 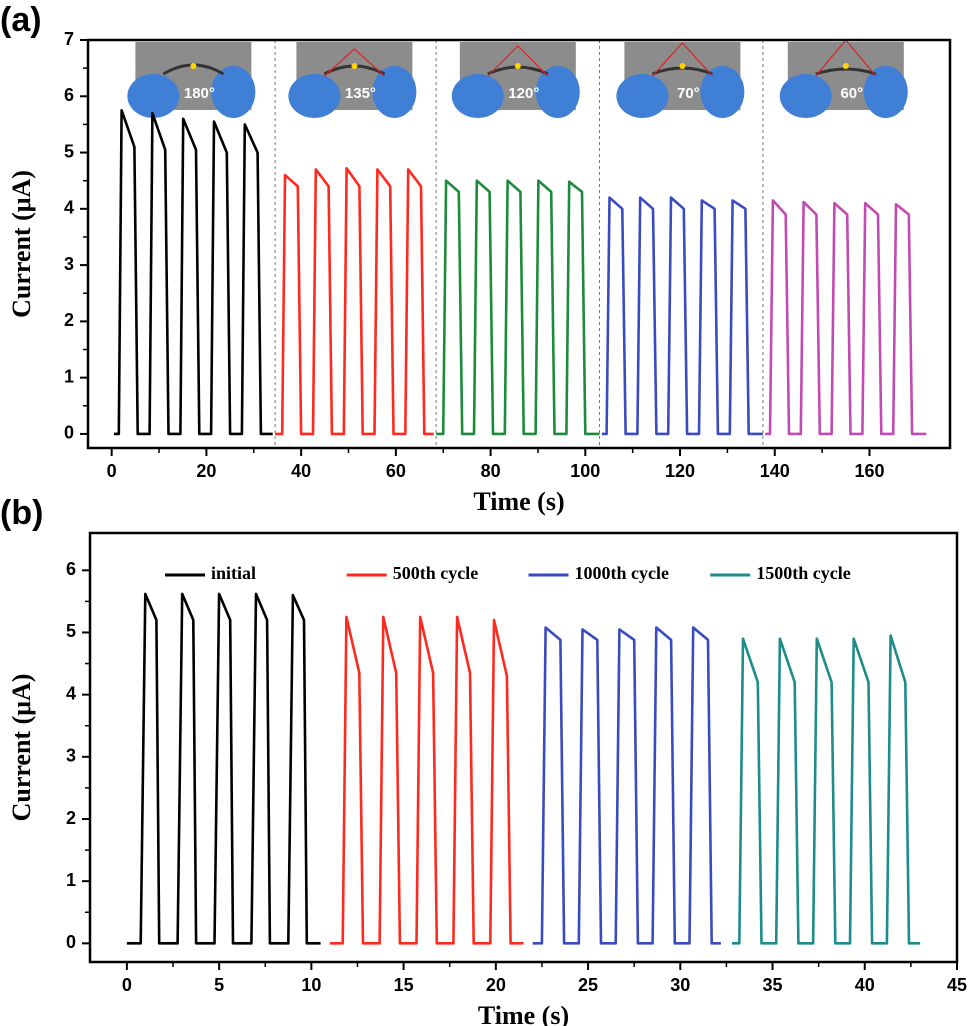 What do you see at coordinates (491, 471) in the screenshot?
I see `x-tick-label: 80` at bounding box center [491, 471].